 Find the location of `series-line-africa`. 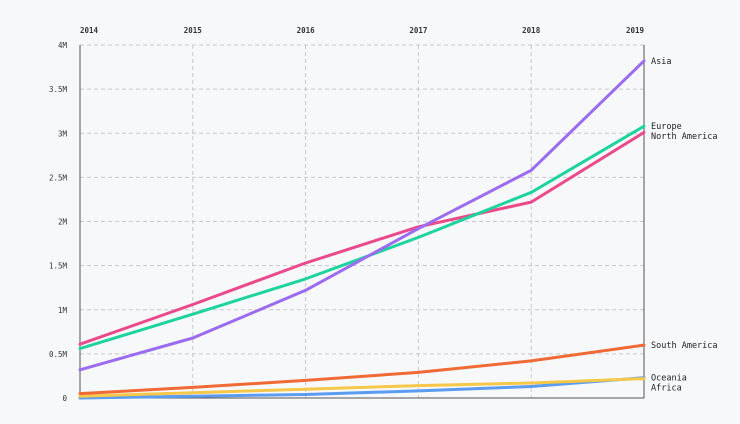

series-line-africa is located at coordinates (362, 387).